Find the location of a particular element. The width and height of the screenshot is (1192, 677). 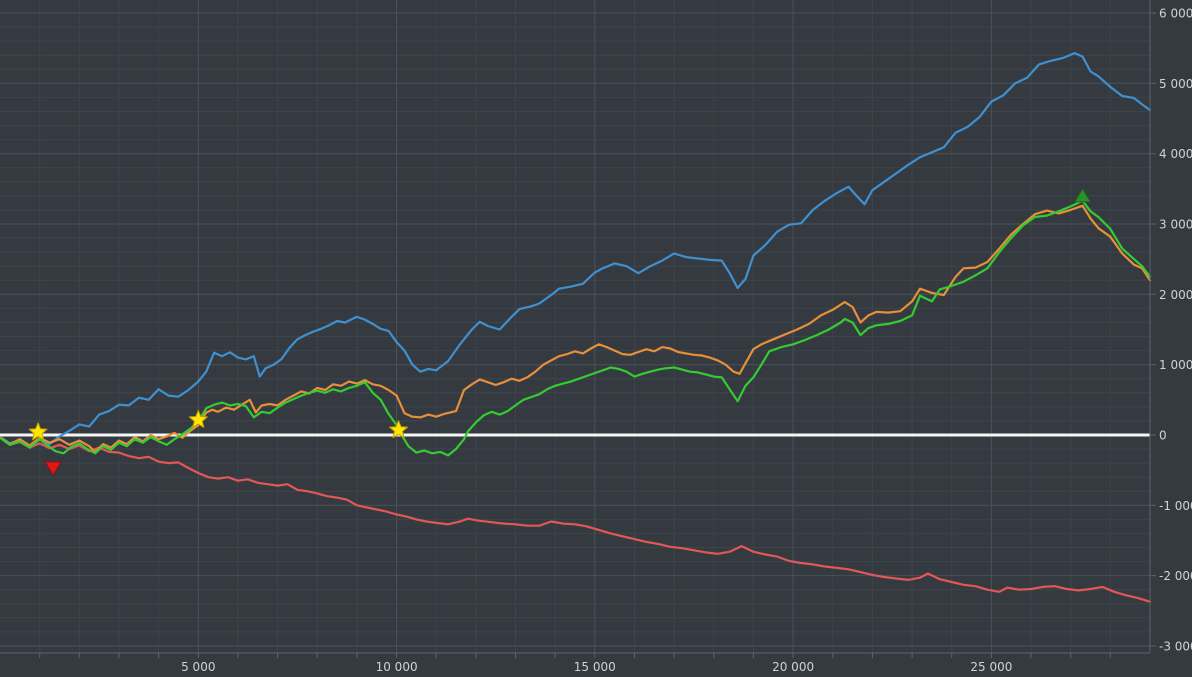

trade-marker-sell-arrow-icon is located at coordinates (53, 468).